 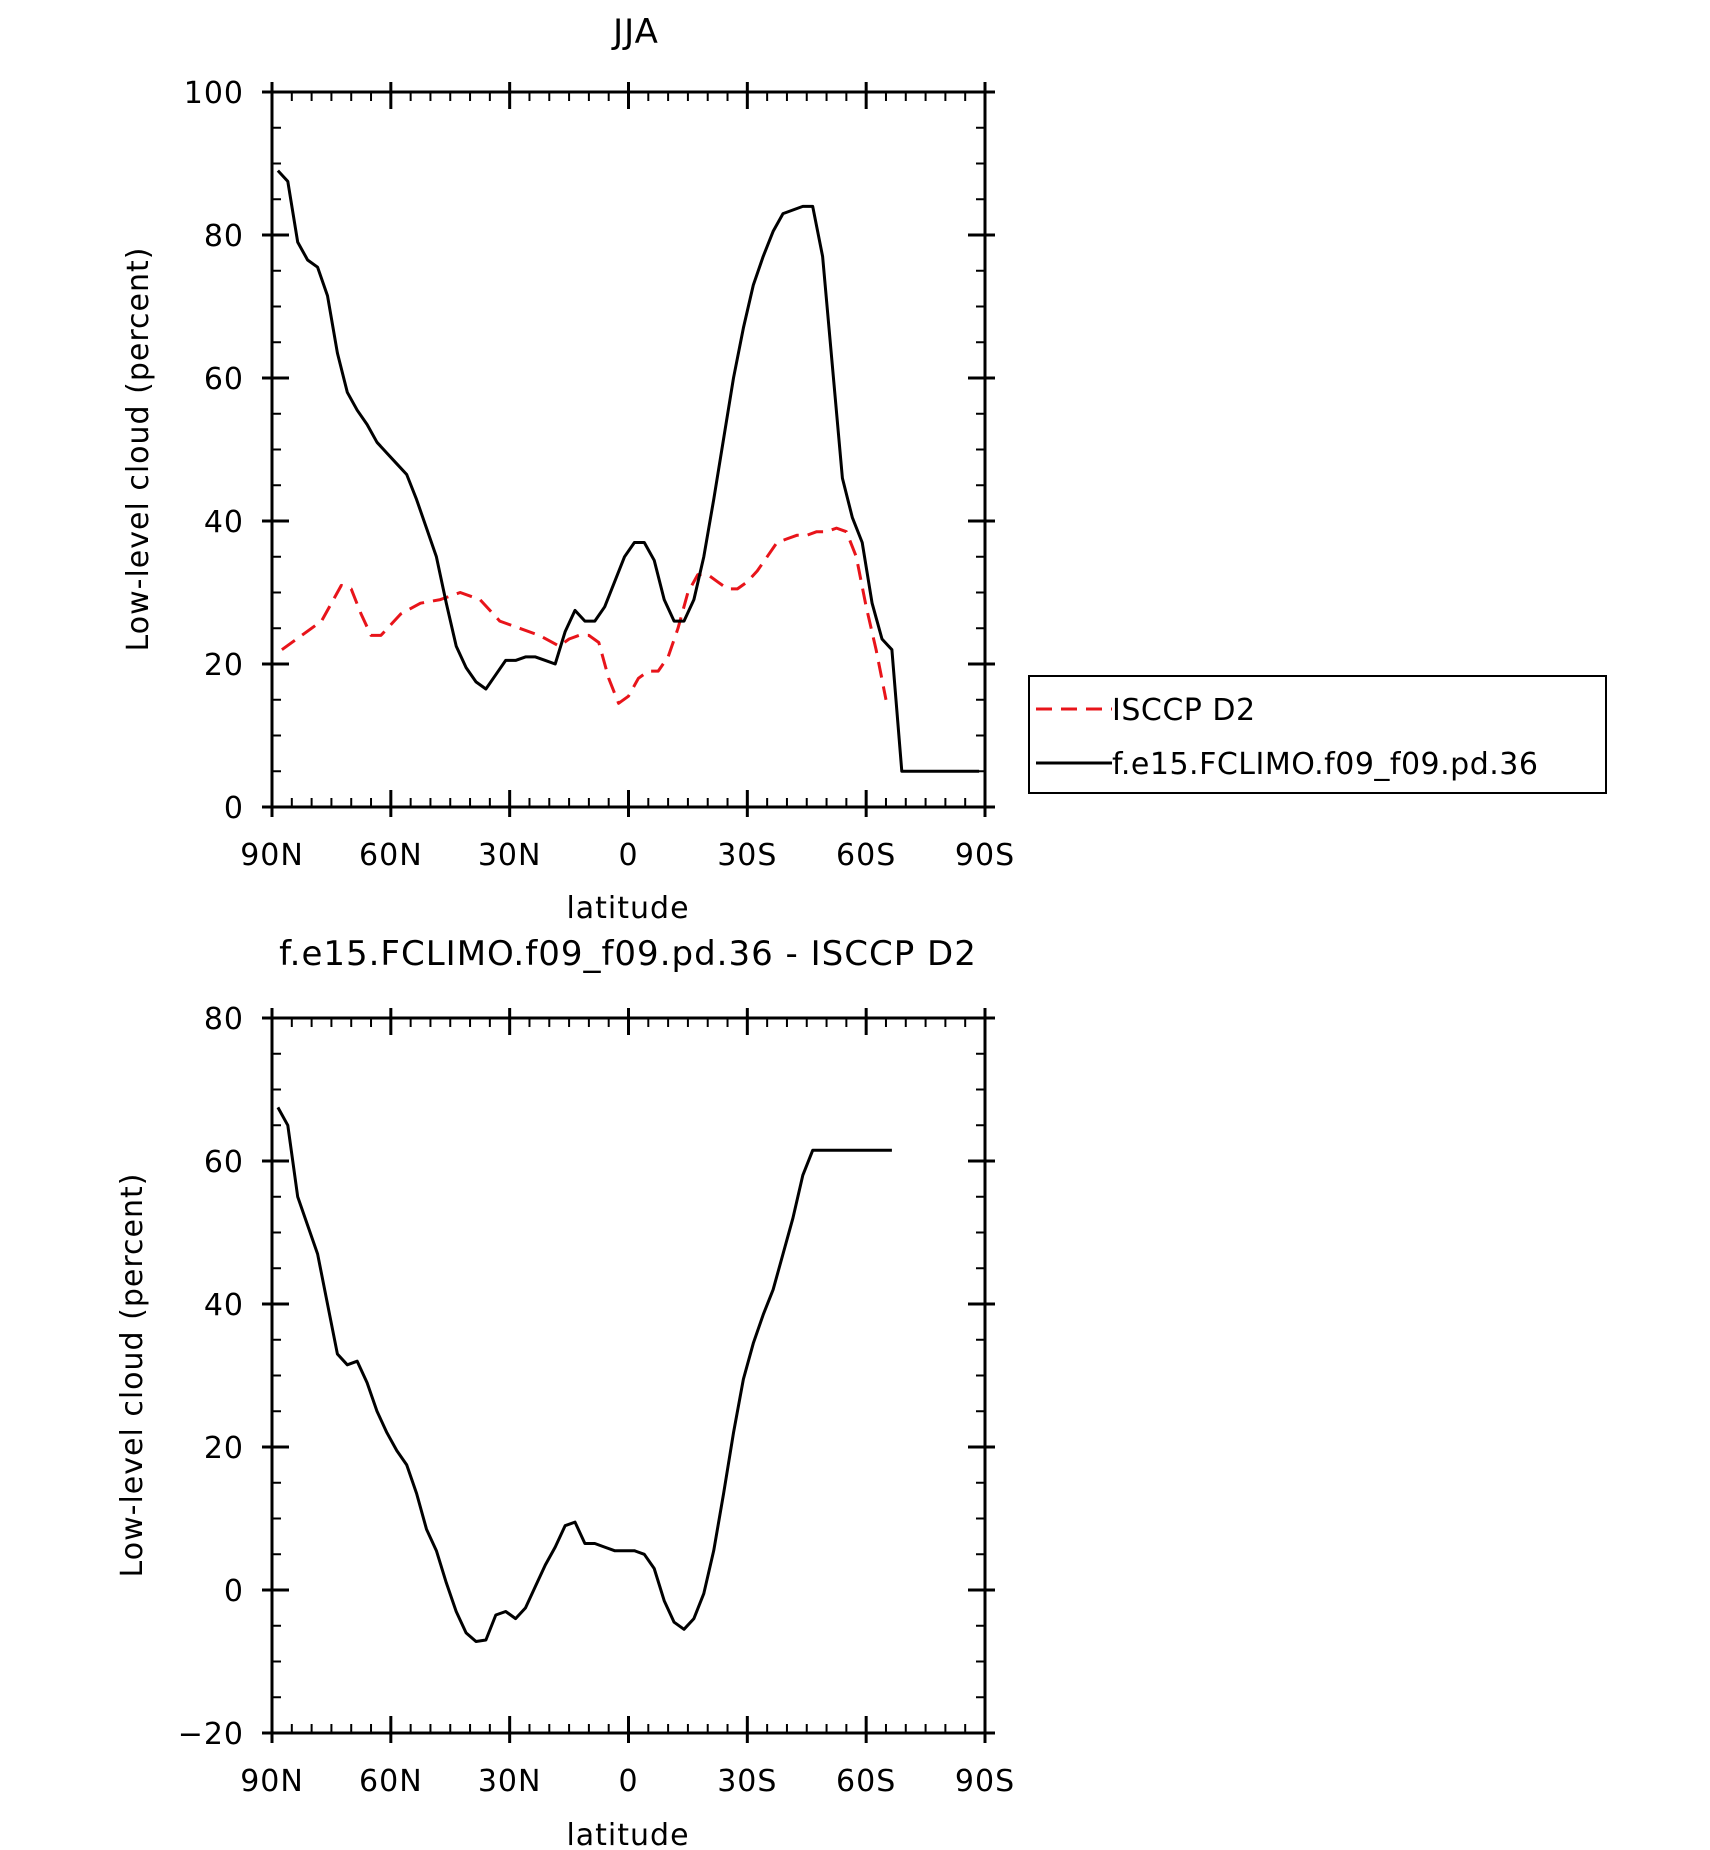 I want to click on legend-label-isccp: ISCCP D2, so click(x=1184, y=710).